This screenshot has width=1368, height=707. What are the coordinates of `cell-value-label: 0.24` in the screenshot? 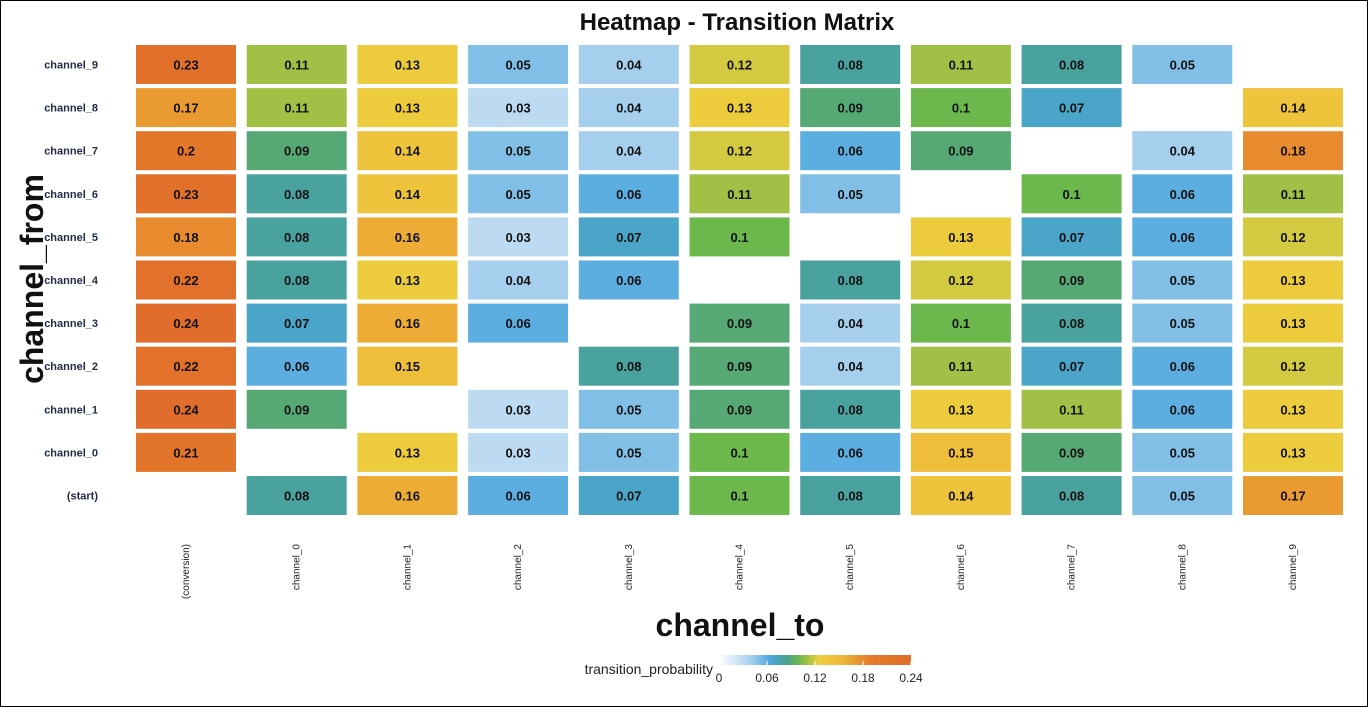 It's located at (186, 409).